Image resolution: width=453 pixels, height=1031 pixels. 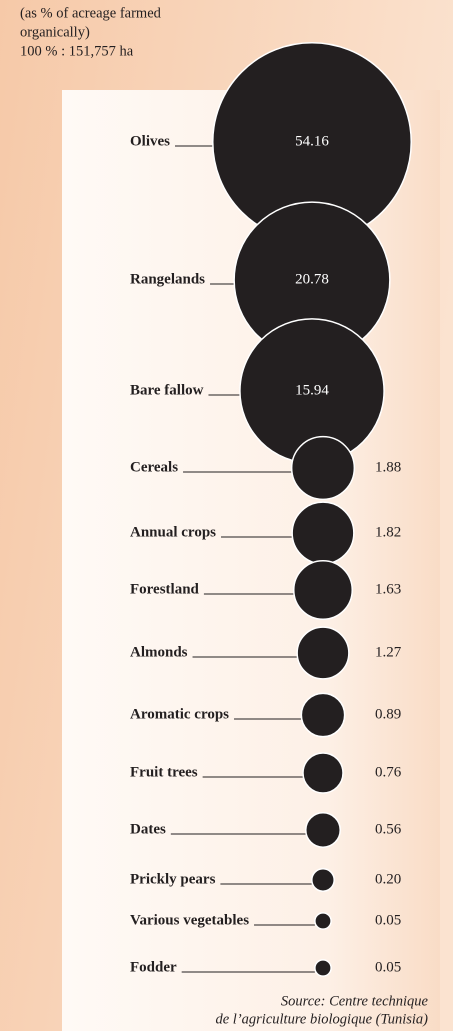 I want to click on category-label: Forestland, so click(x=165, y=589).